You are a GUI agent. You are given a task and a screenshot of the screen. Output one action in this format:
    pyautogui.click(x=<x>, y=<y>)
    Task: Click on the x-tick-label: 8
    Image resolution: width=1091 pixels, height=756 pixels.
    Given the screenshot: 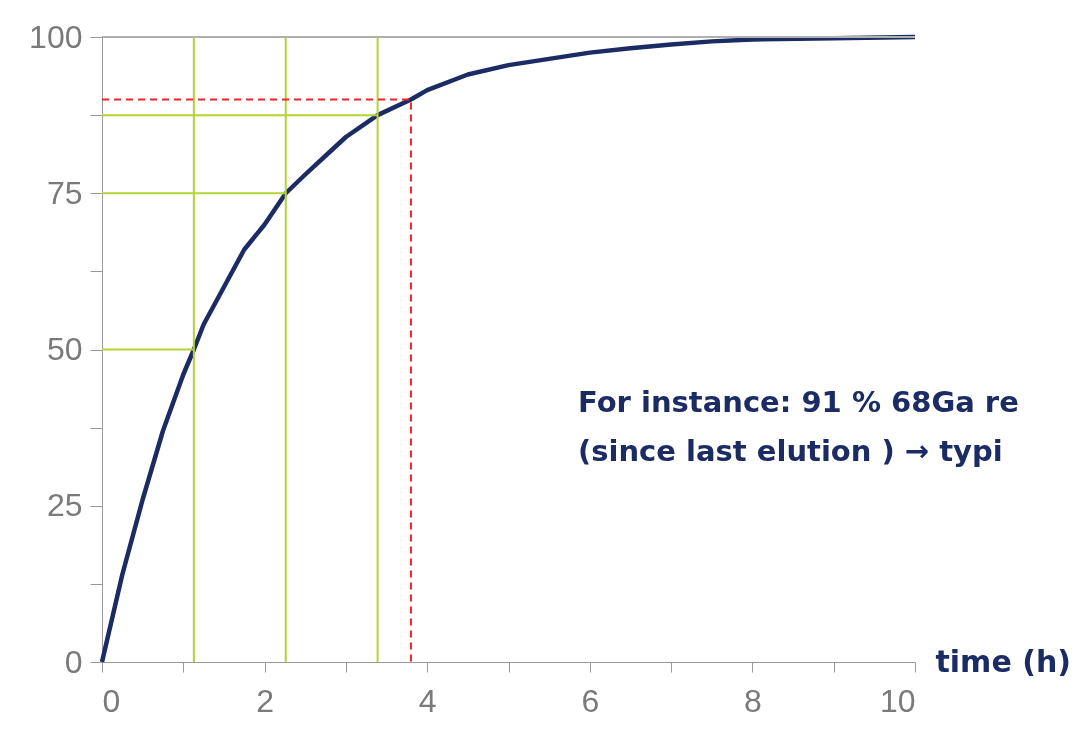 What is the action you would take?
    pyautogui.click(x=753, y=700)
    